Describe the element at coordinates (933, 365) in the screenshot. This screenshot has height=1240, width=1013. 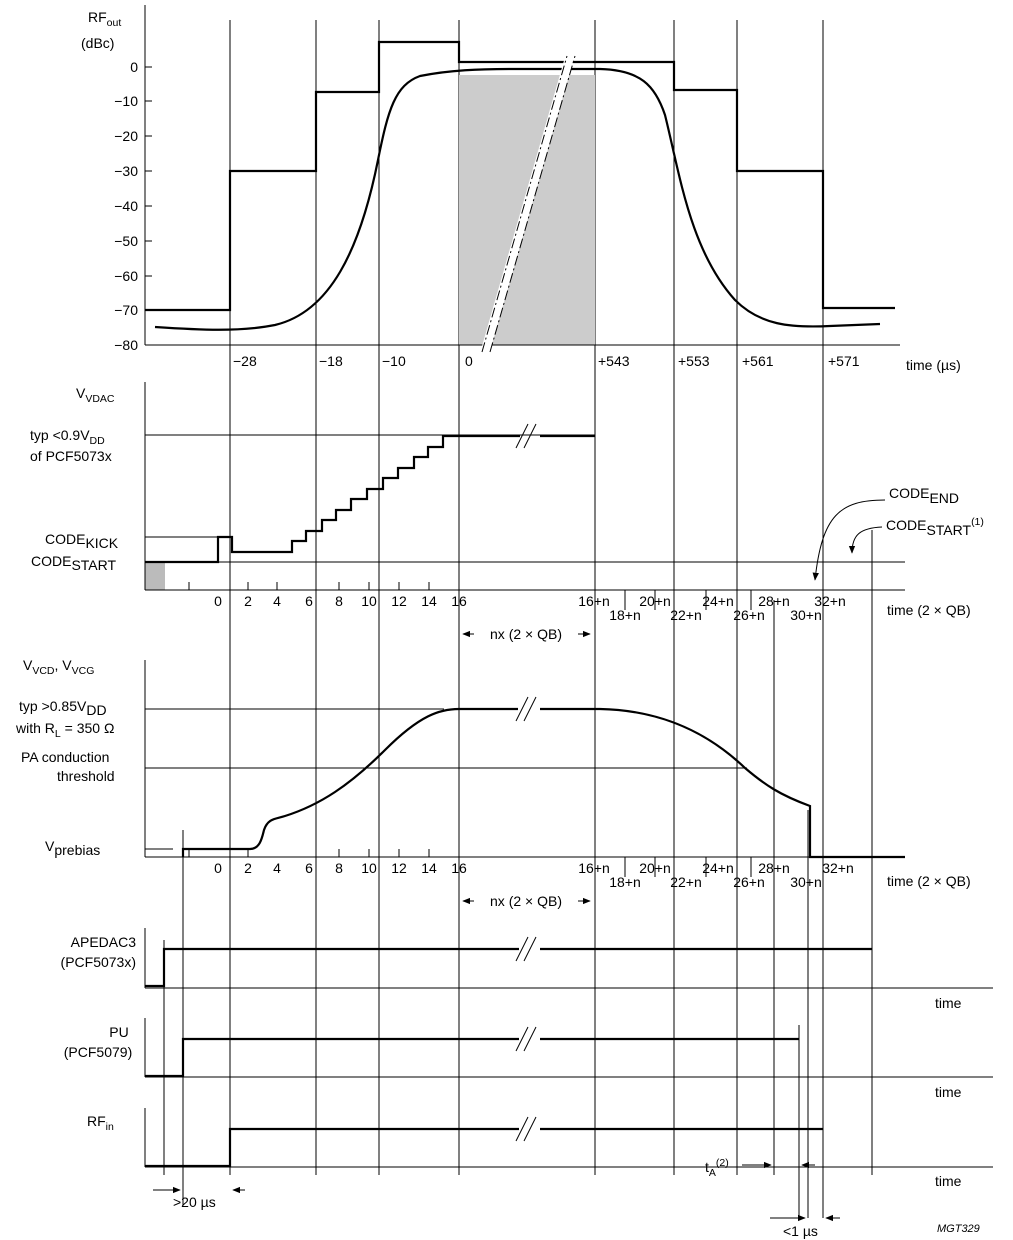
I see `rf-out-xlabel: time (µs)` at that location.